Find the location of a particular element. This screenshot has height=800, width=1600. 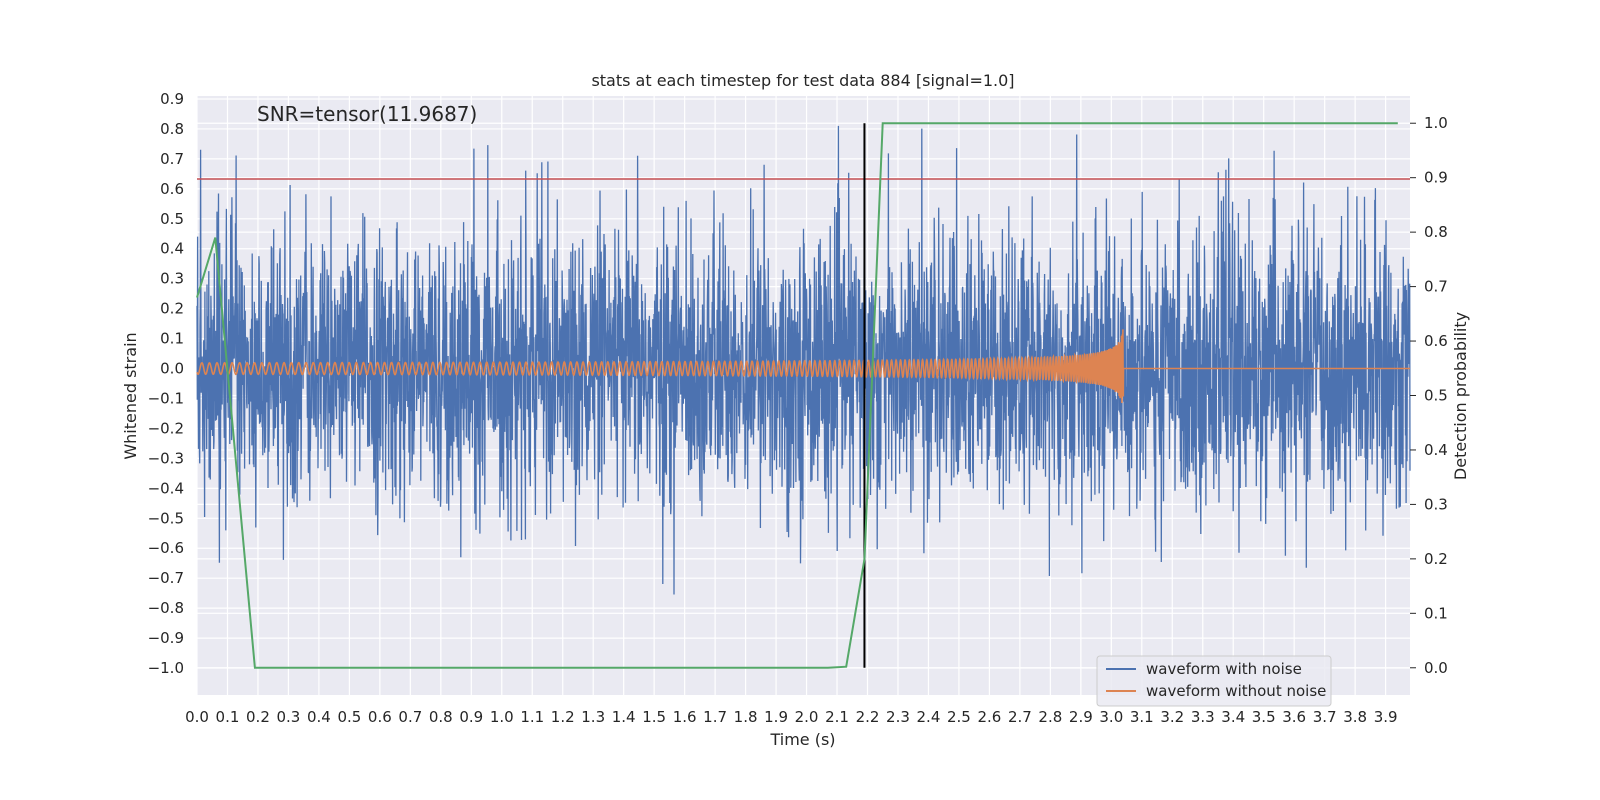

y2-axis-ticks: 1.0 0.9 0.8 0.7 0.6 0.5 0.4 0.3 0.2 0.1 0.0 is located at coordinates (1429, 395).